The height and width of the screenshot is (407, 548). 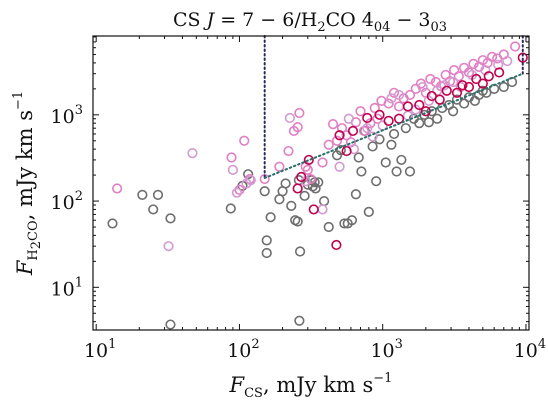 I want to click on title-dash: − 3, so click(x=410, y=20).